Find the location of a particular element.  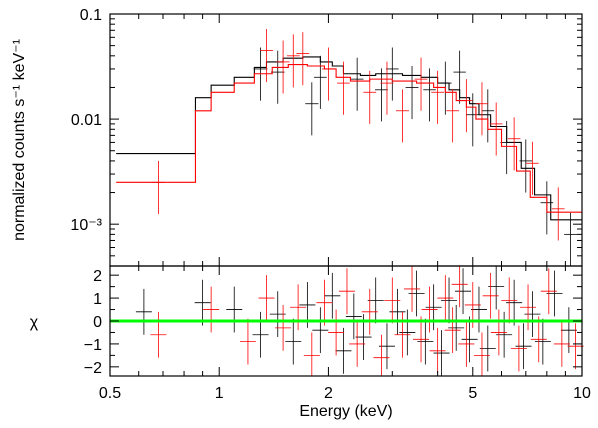

x-tick-label: 5 is located at coordinates (472, 393).